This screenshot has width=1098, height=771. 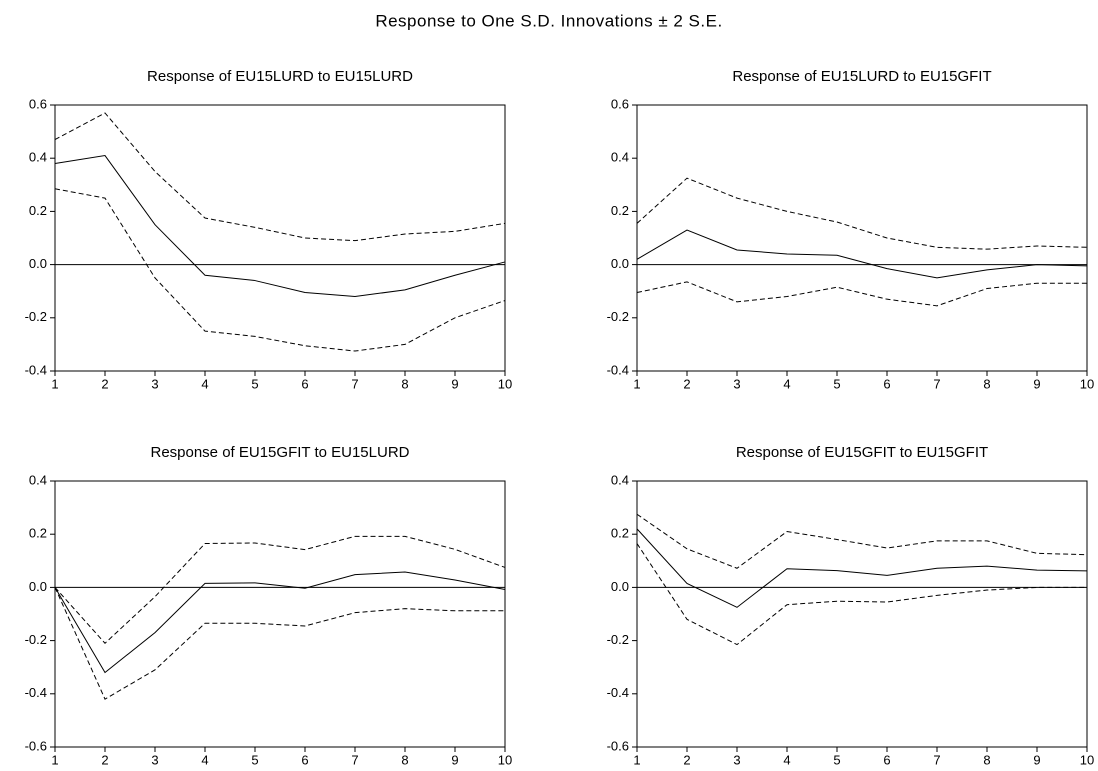 I want to click on panel-title: Response of EU15LURD to EU15LURD, so click(x=280, y=76).